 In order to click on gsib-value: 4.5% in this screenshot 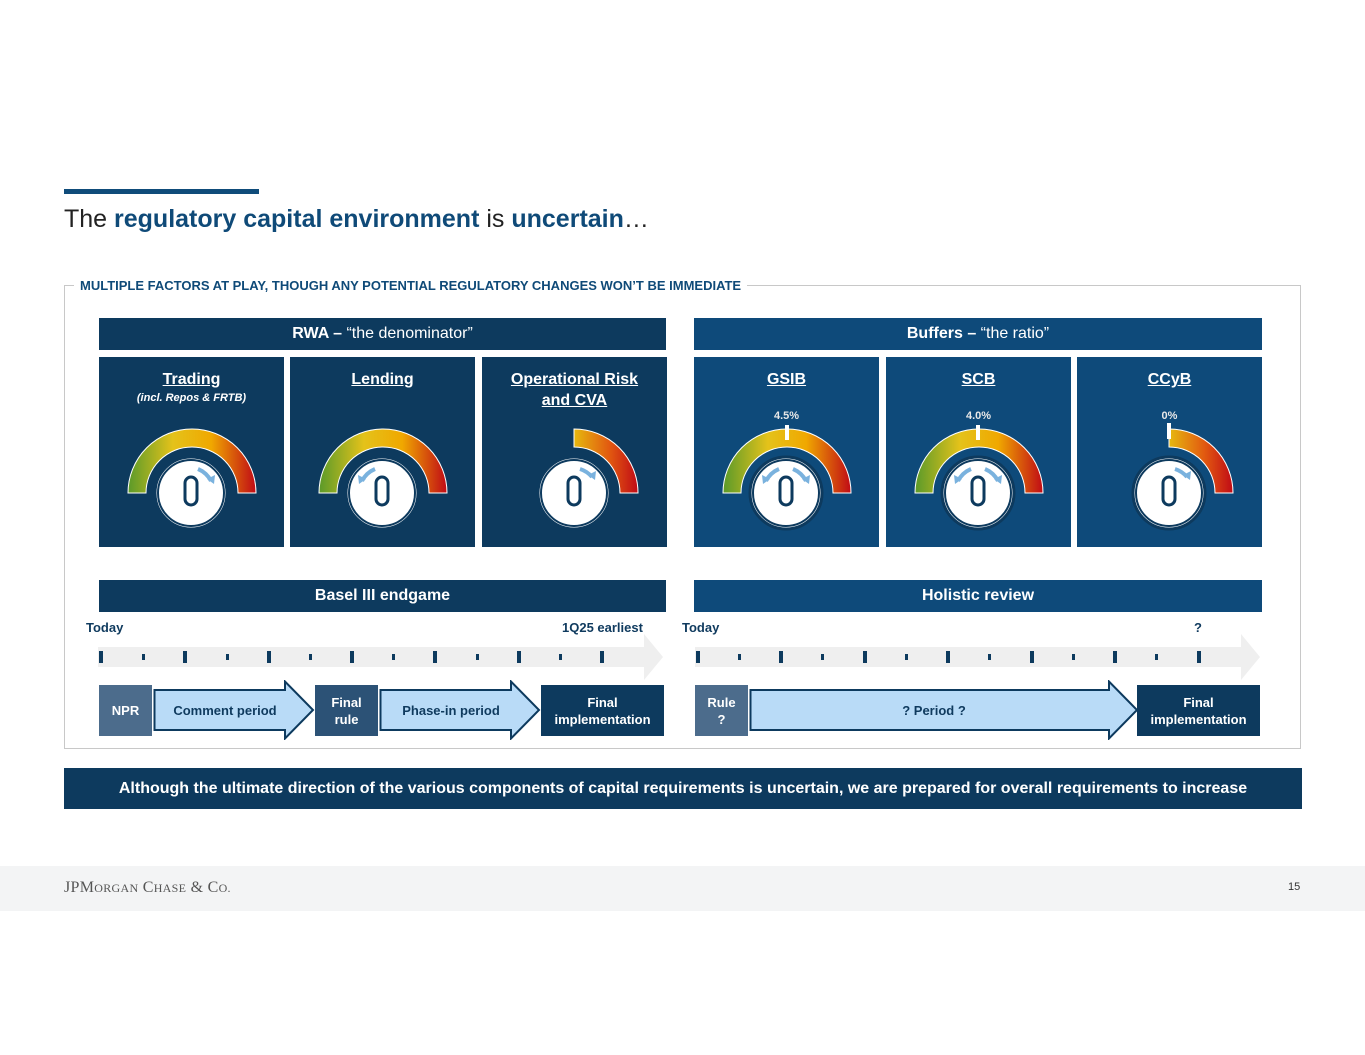, I will do `click(786, 416)`.